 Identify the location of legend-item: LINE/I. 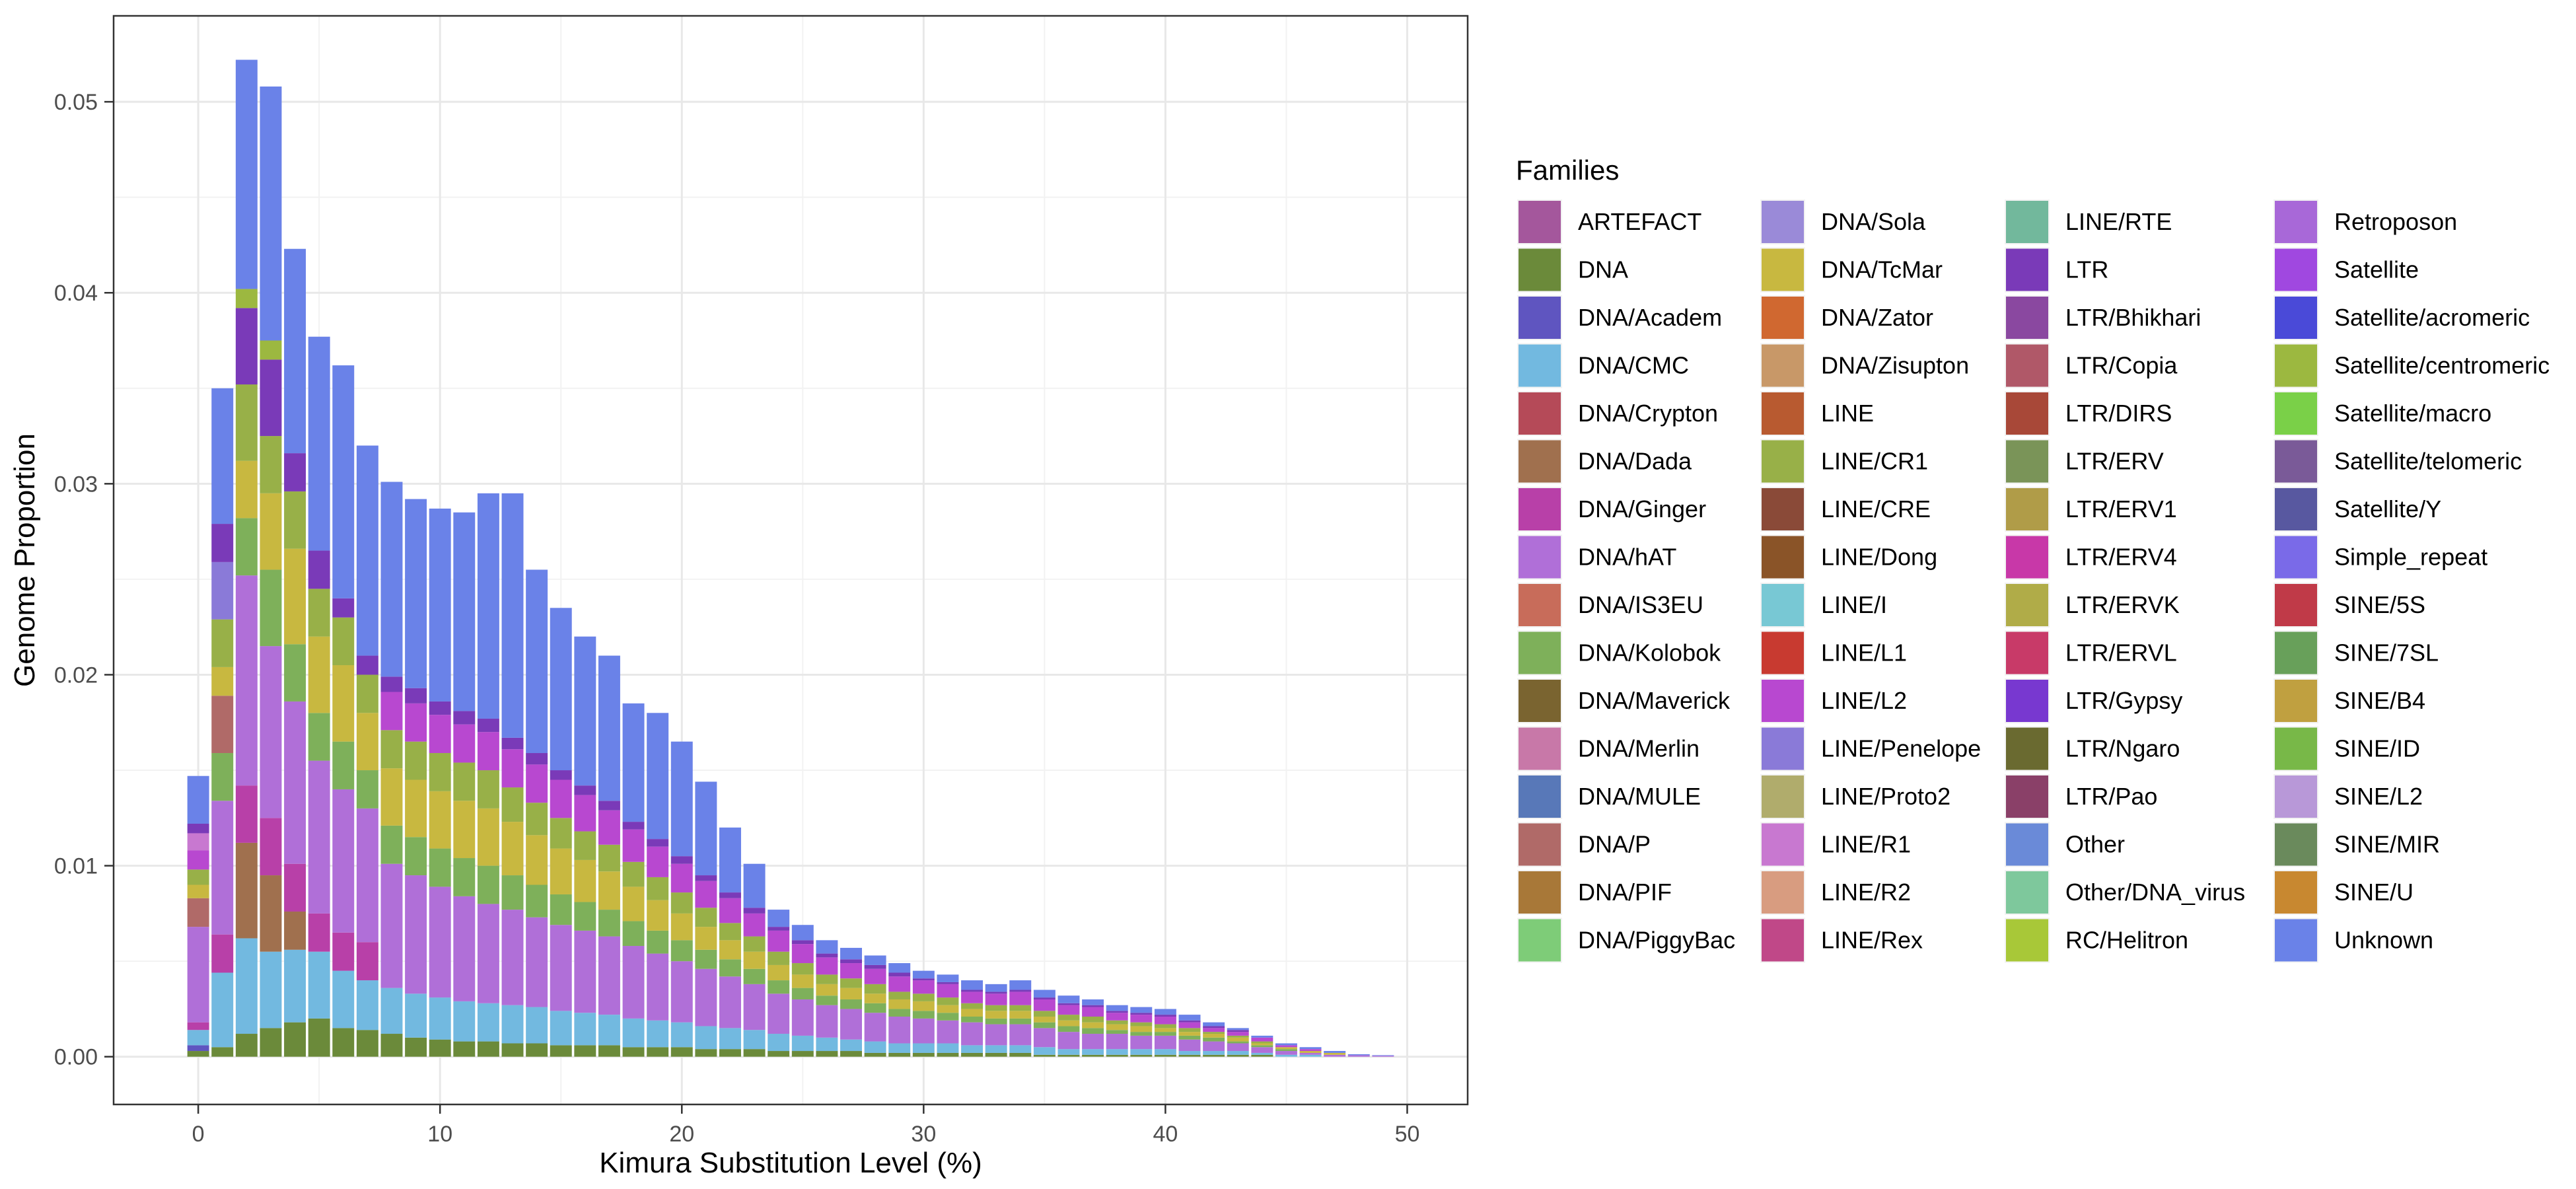
(1824, 605).